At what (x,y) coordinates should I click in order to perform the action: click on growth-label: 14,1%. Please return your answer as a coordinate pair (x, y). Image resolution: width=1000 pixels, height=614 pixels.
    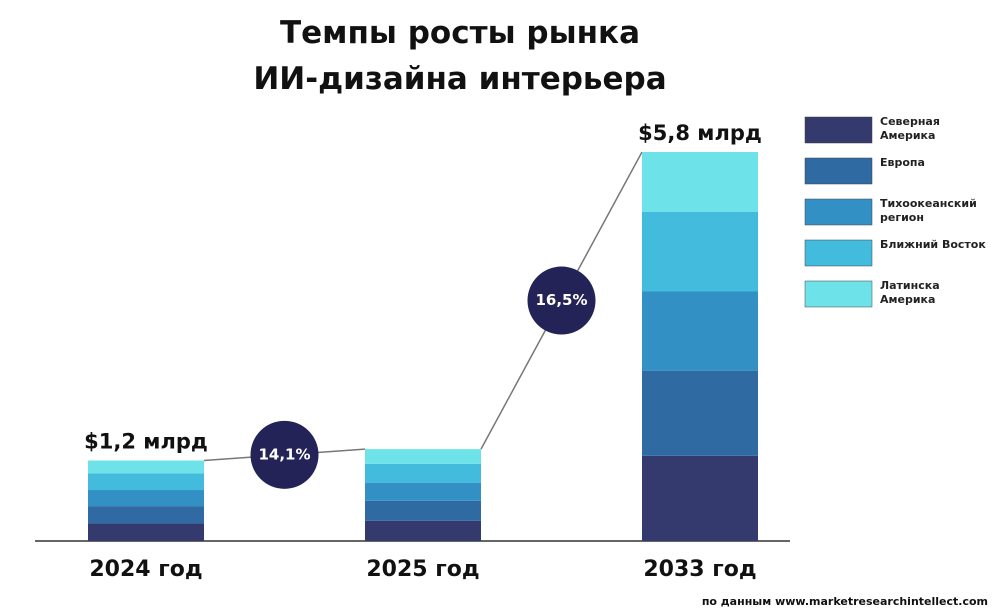
    Looking at the image, I should click on (284, 454).